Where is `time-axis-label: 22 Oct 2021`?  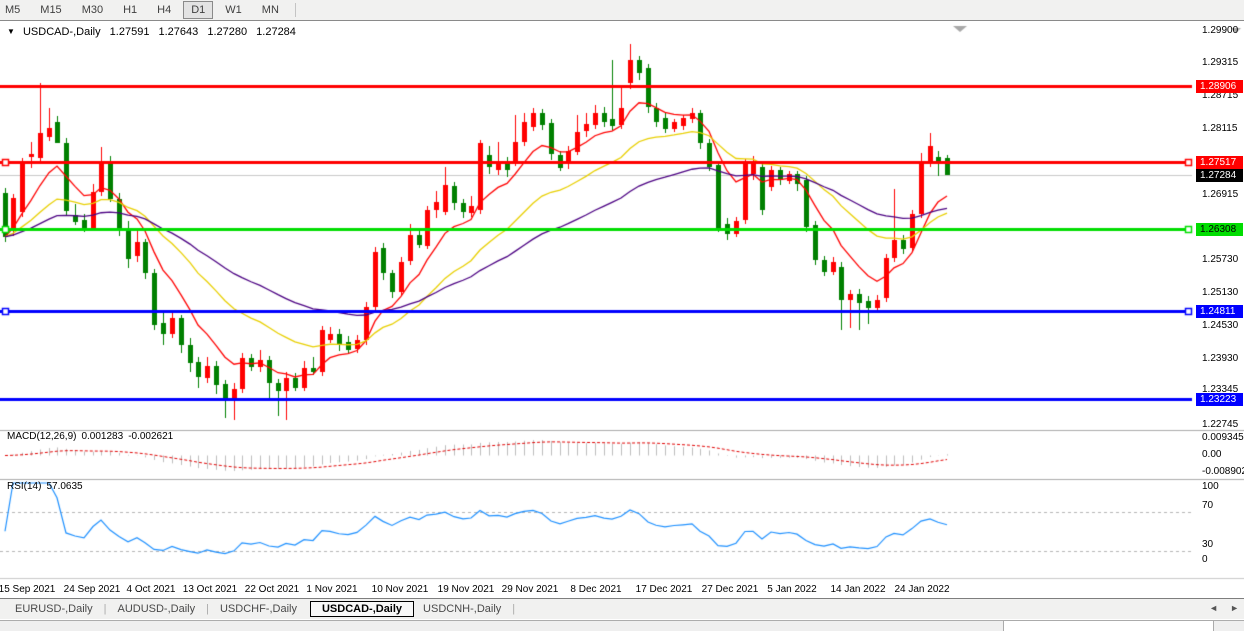 time-axis-label: 22 Oct 2021 is located at coordinates (272, 589).